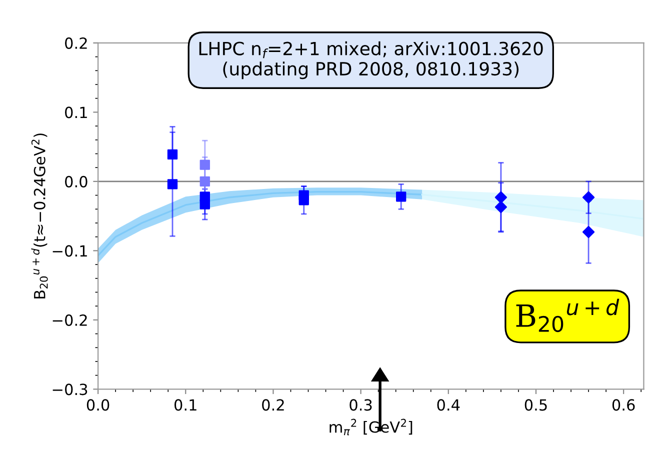 The image size is (645, 452). Describe the element at coordinates (76, 43) in the screenshot. I see `y-tick-label: 0.2` at that location.